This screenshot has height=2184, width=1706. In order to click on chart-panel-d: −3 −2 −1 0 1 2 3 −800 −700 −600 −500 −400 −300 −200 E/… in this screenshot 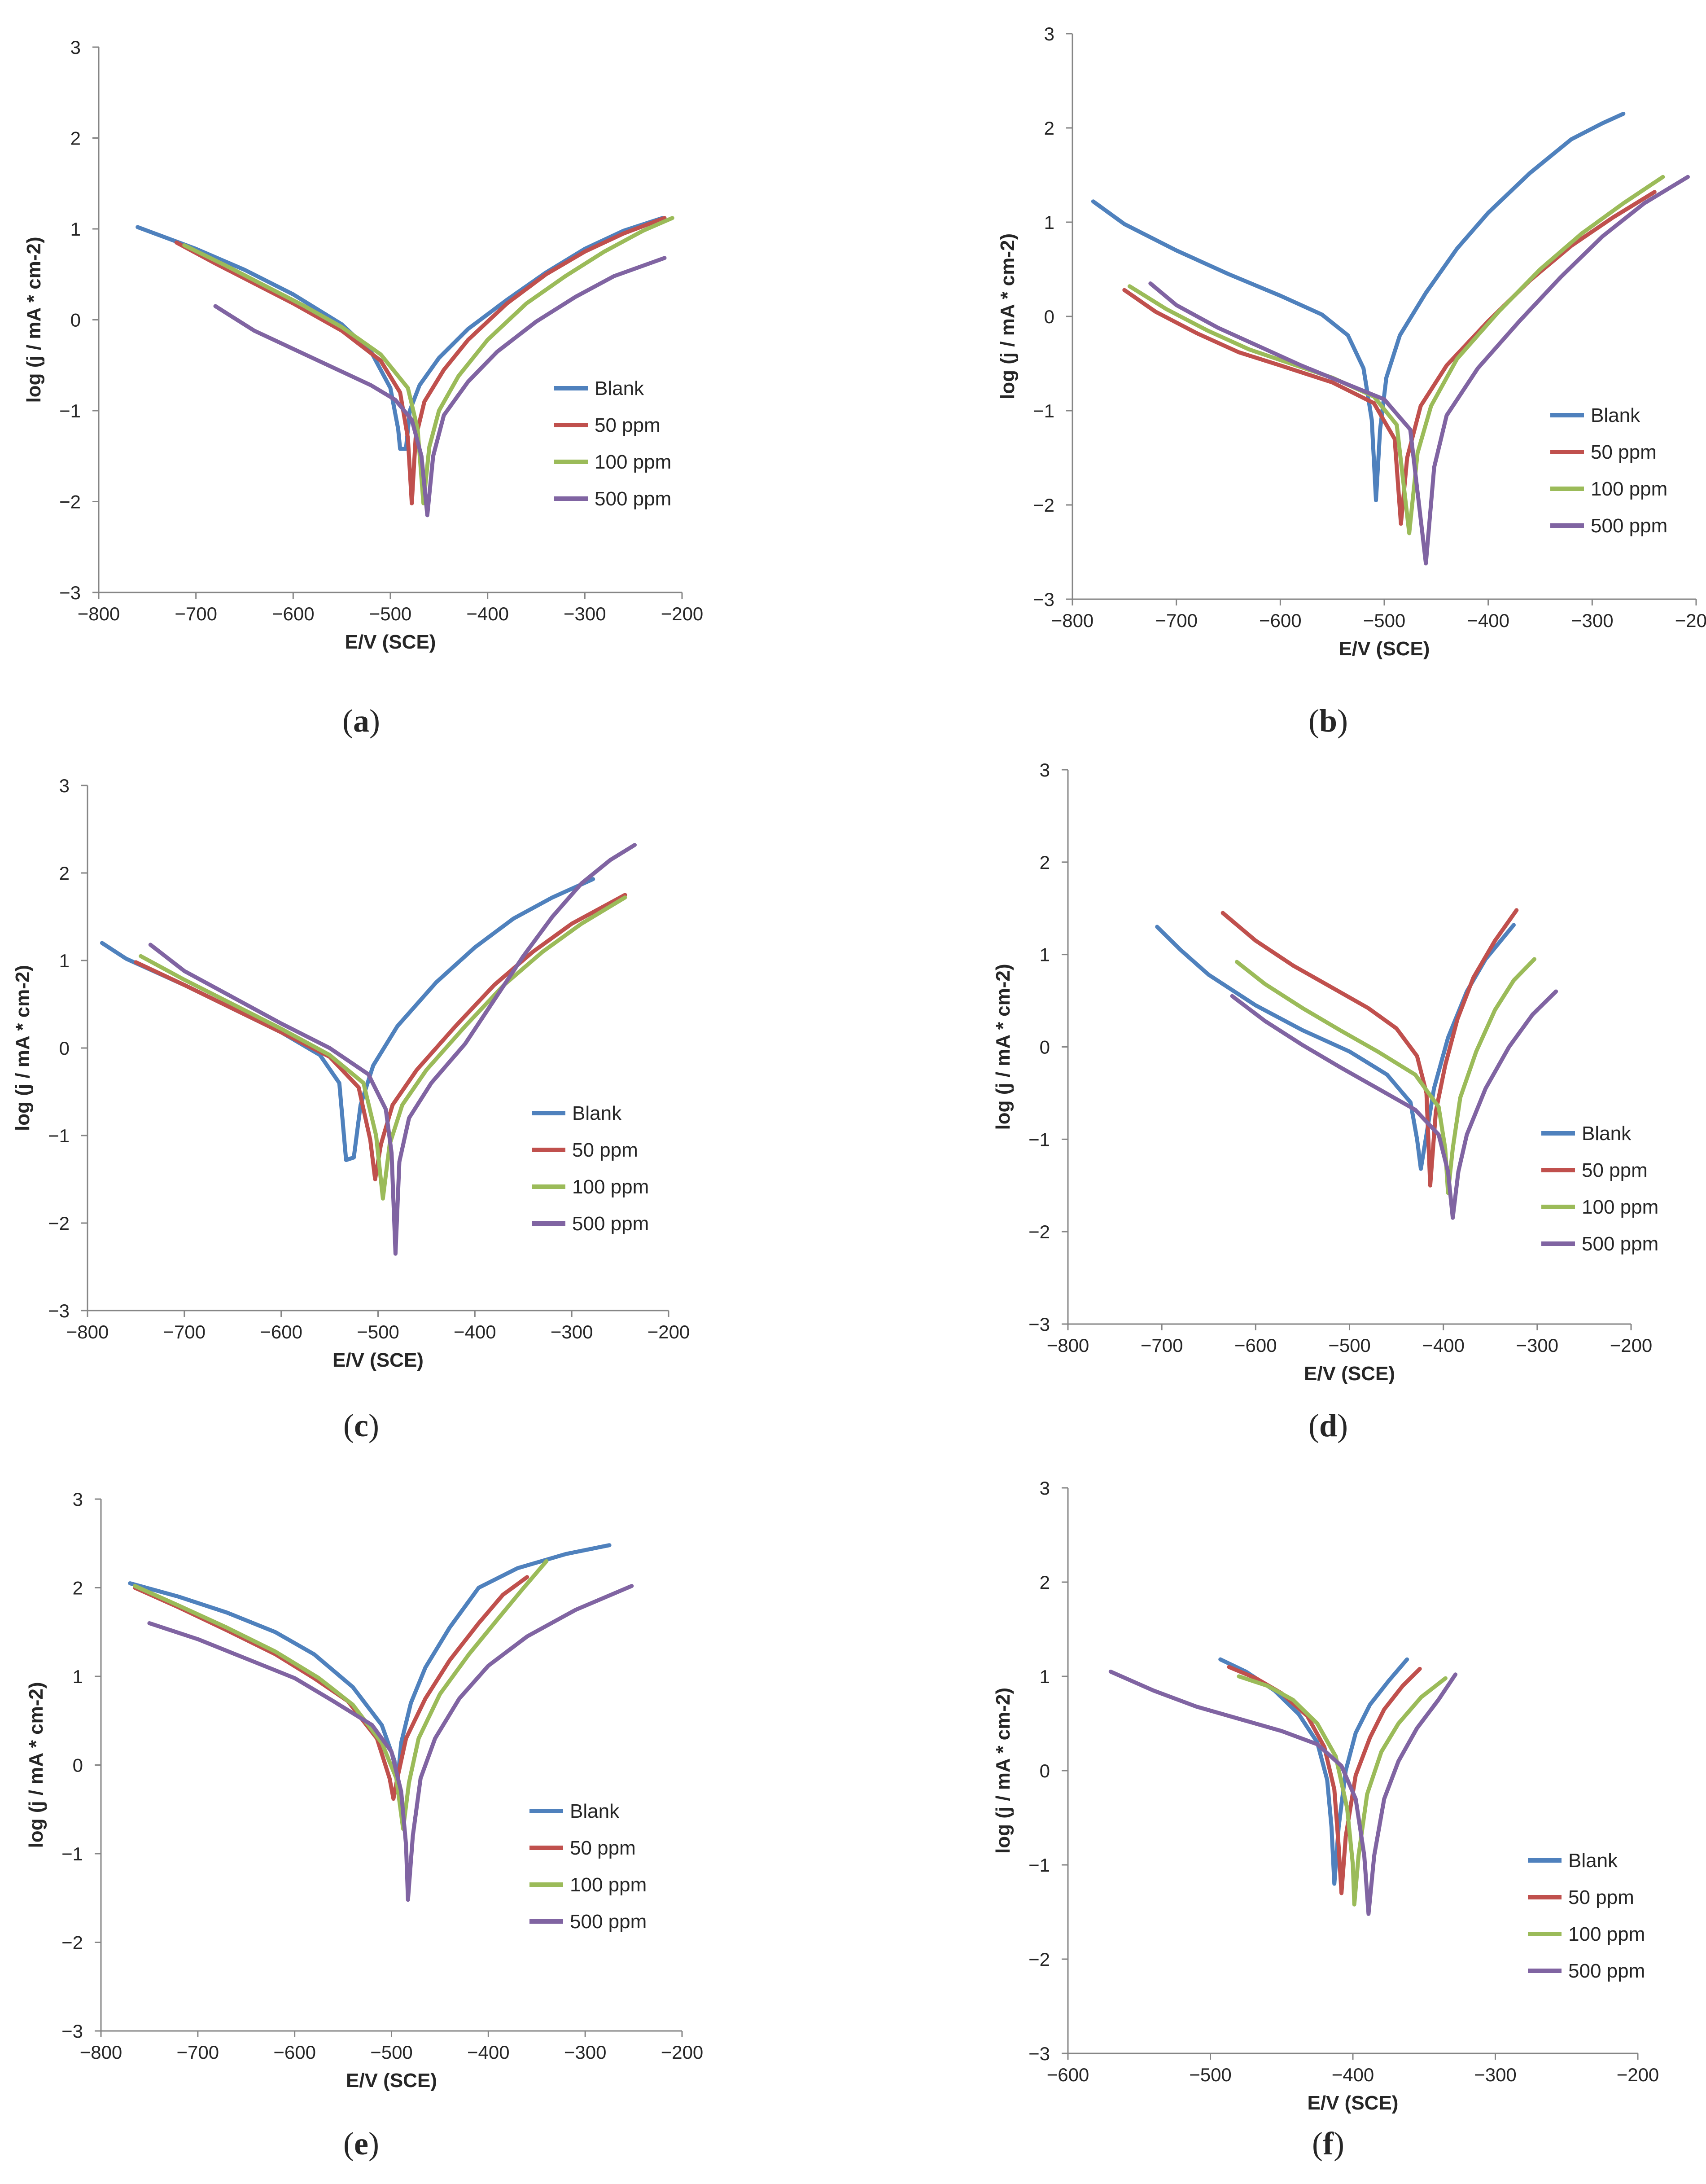, I will do `click(1325, 1101)`.